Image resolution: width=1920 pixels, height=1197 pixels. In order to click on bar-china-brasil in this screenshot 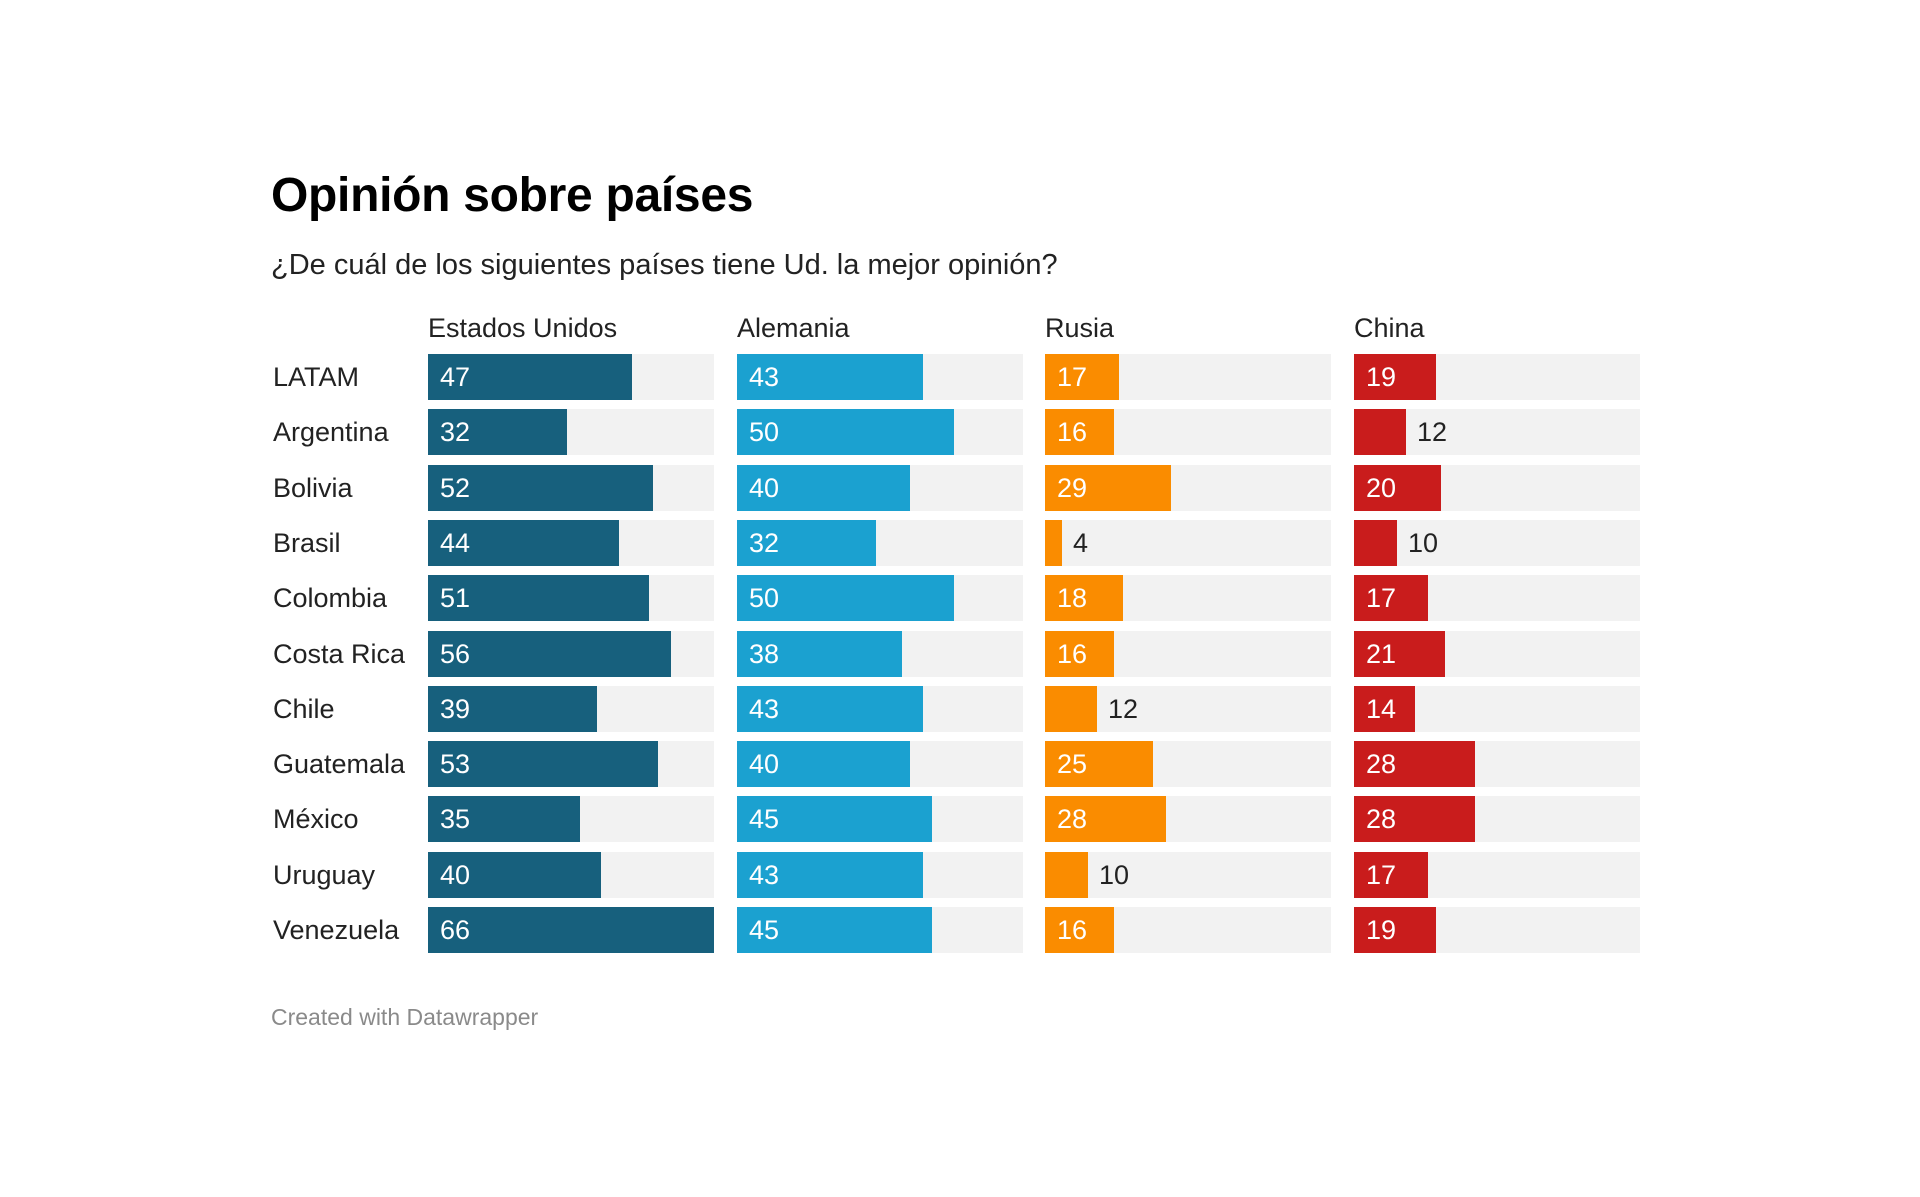, I will do `click(1375, 543)`.